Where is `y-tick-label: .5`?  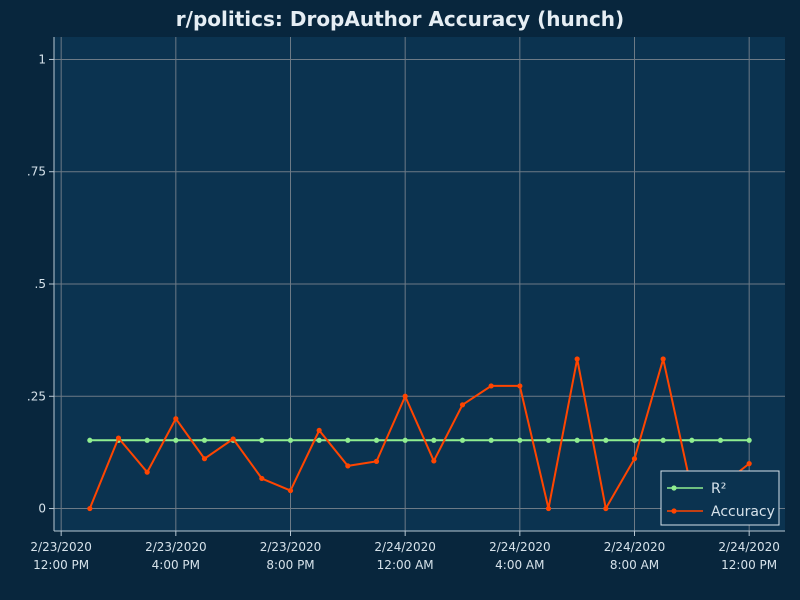 y-tick-label: .5 is located at coordinates (40, 284).